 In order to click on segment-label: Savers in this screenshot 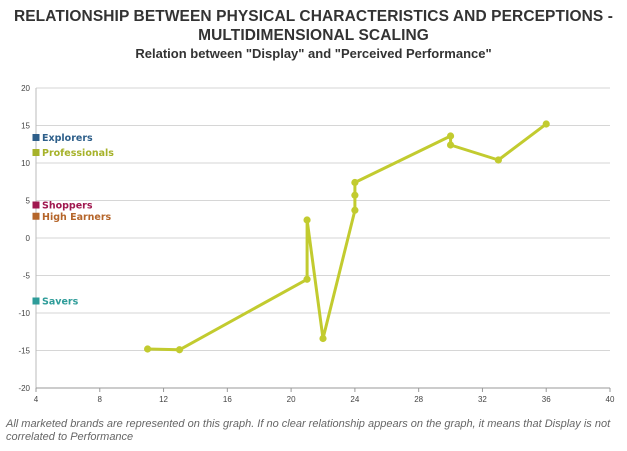, I will do `click(60, 302)`.